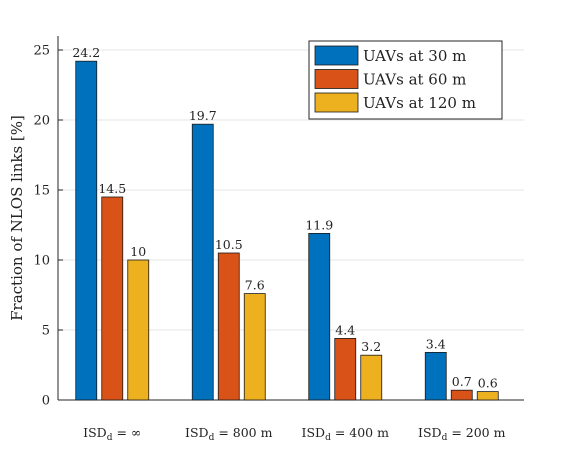  Describe the element at coordinates (419, 103) in the screenshot. I see `legend-label: UAVs at 120 m` at that location.